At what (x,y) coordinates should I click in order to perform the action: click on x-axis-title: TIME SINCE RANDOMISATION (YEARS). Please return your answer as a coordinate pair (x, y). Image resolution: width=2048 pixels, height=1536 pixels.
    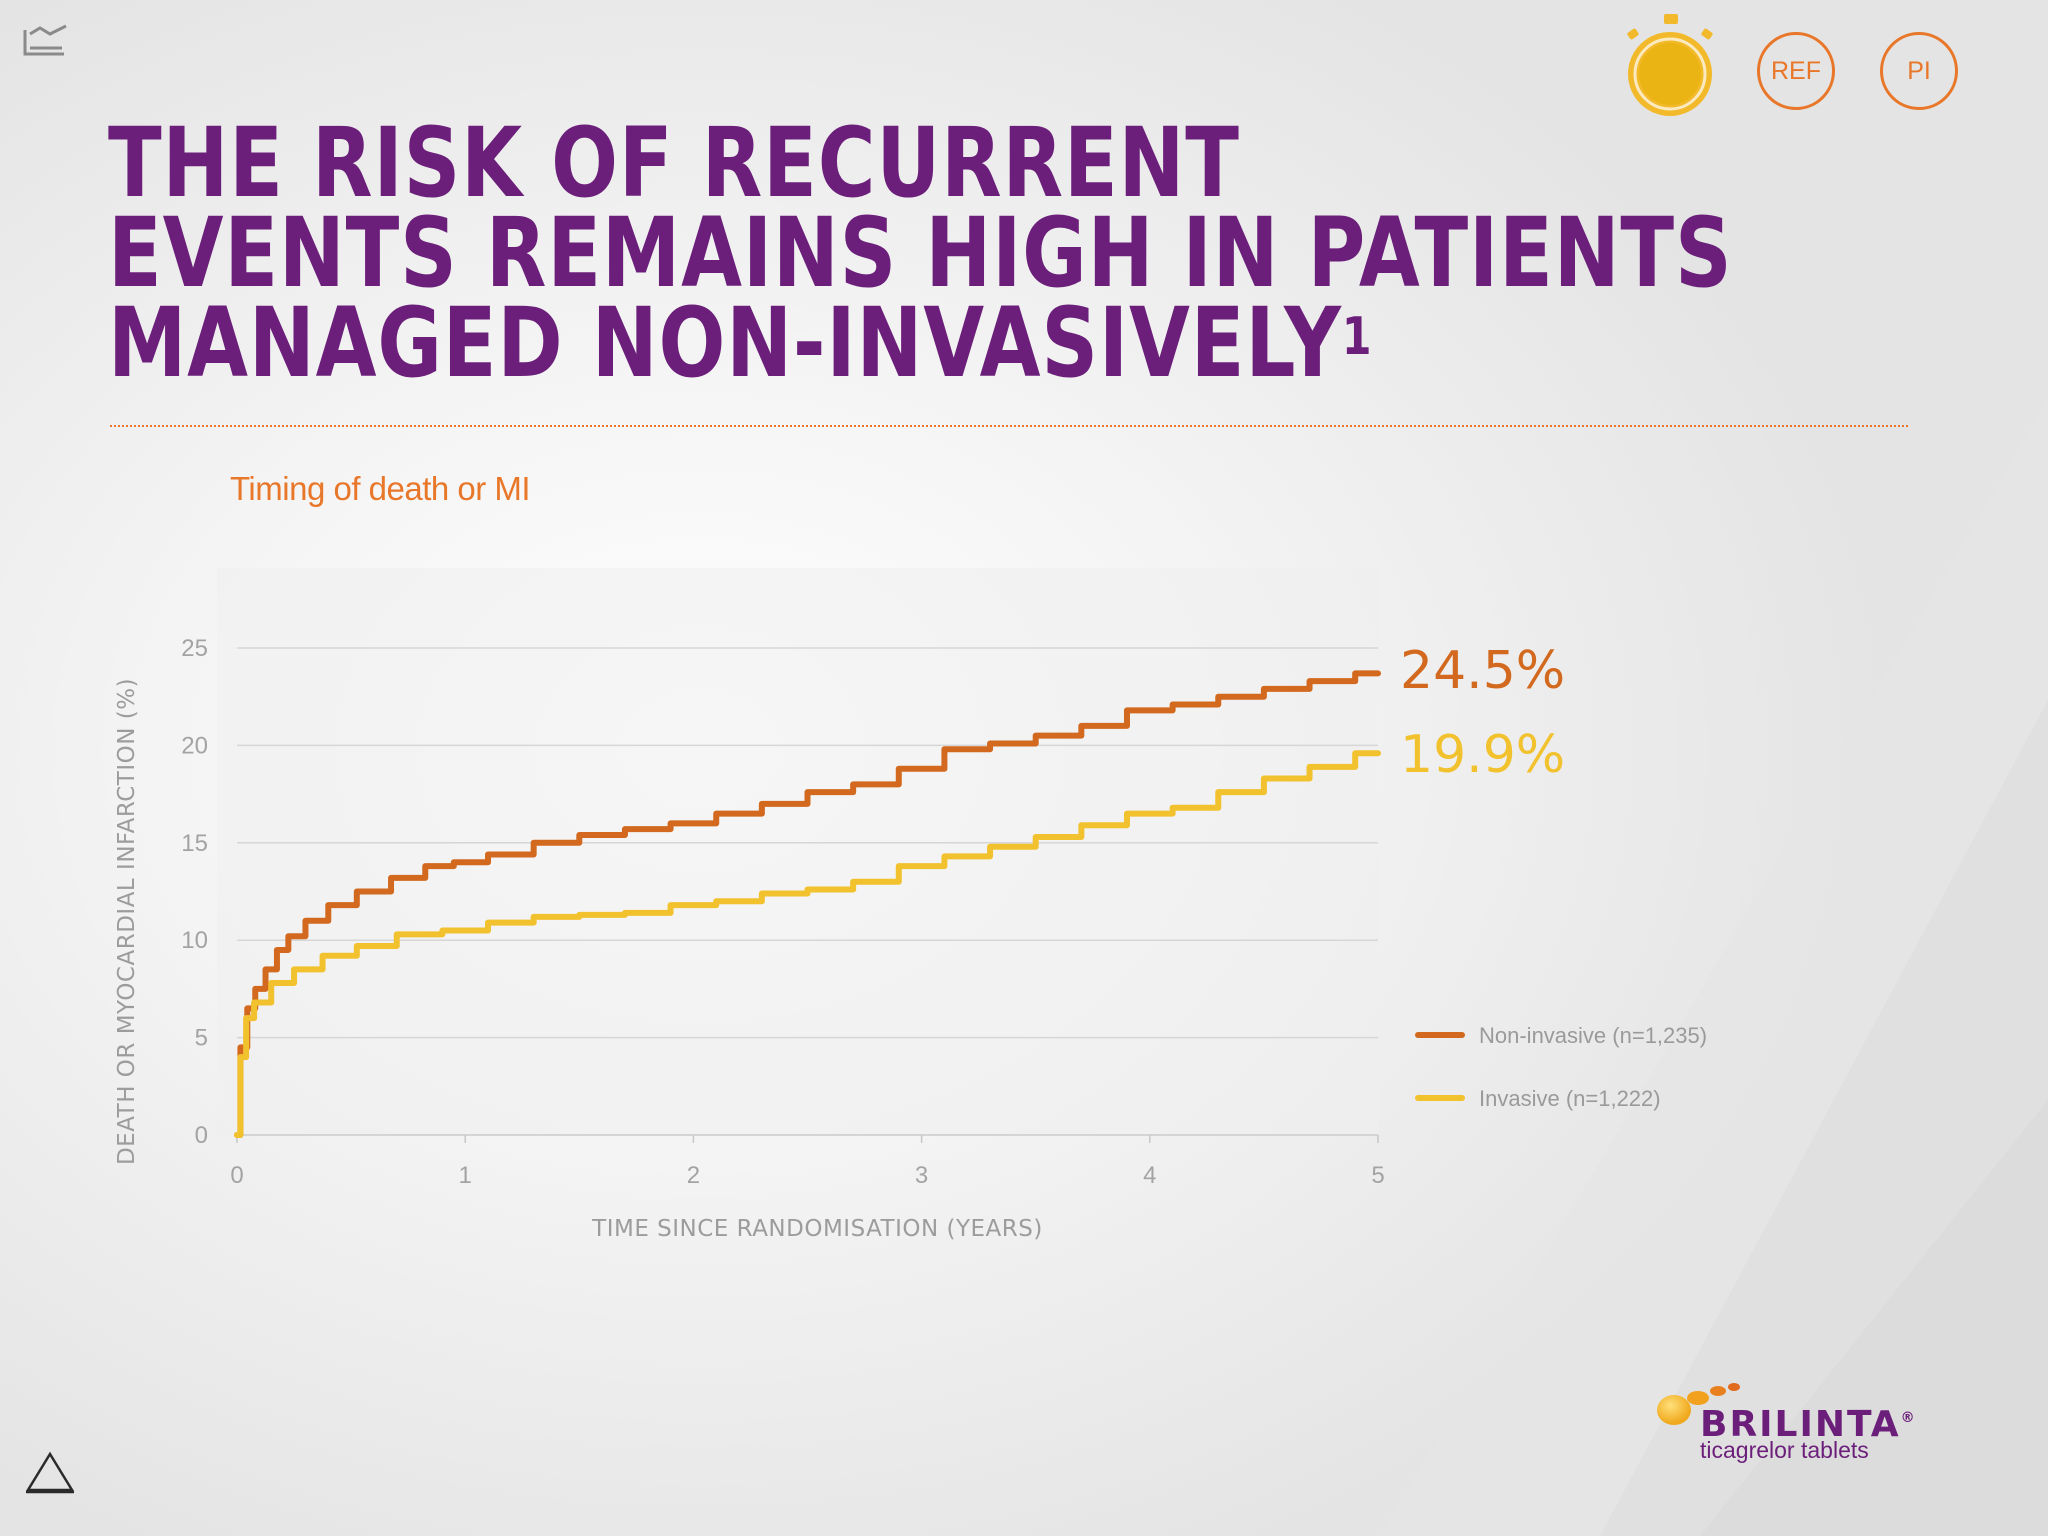
    Looking at the image, I should click on (817, 1229).